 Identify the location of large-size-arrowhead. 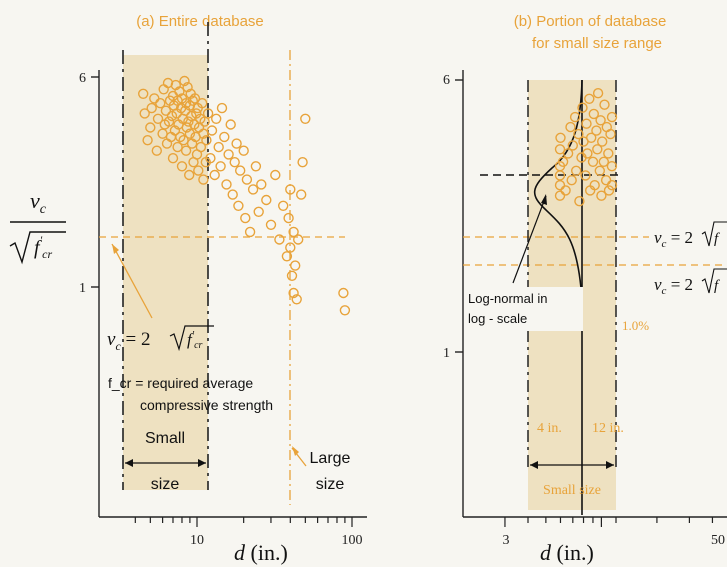
(295, 451).